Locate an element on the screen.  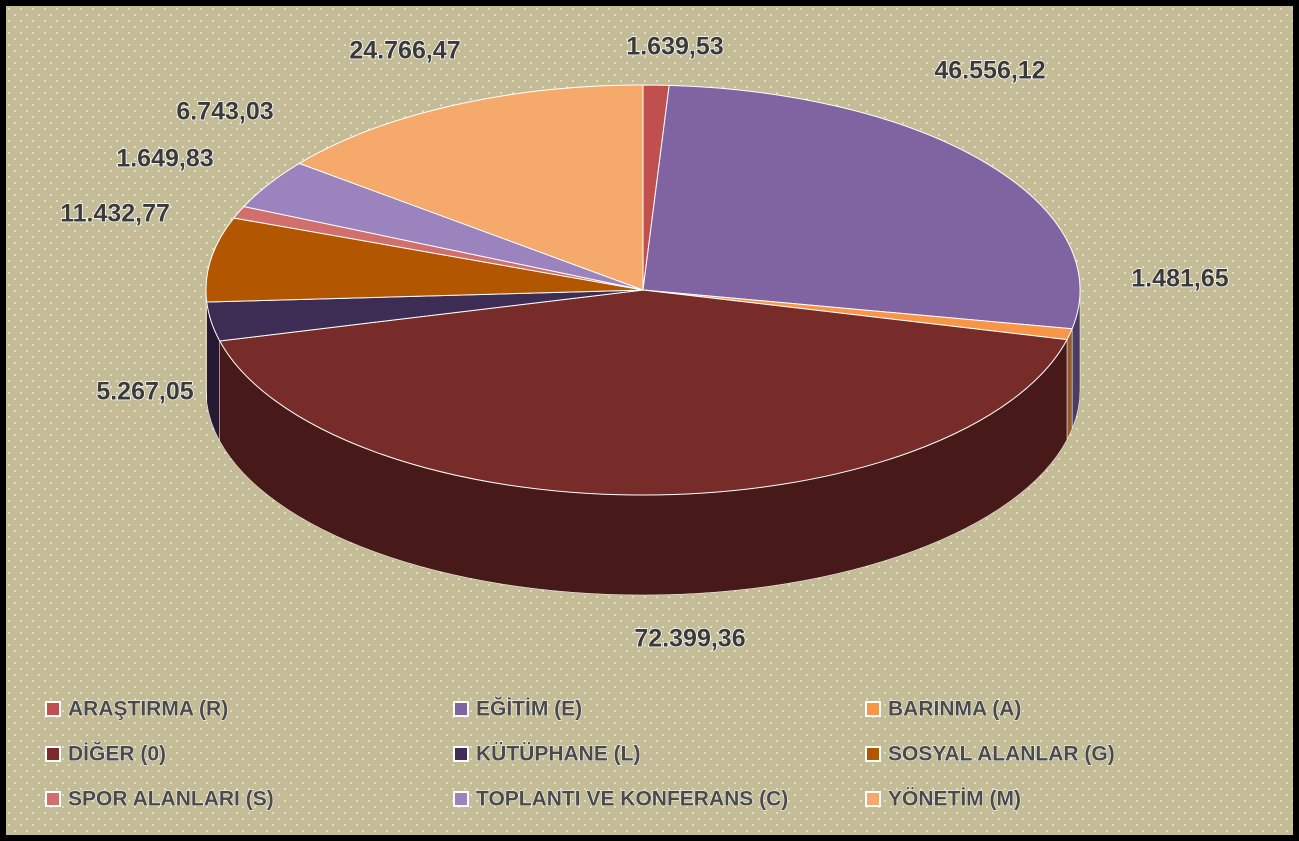
data-label: 1.639,53 is located at coordinates (674, 47).